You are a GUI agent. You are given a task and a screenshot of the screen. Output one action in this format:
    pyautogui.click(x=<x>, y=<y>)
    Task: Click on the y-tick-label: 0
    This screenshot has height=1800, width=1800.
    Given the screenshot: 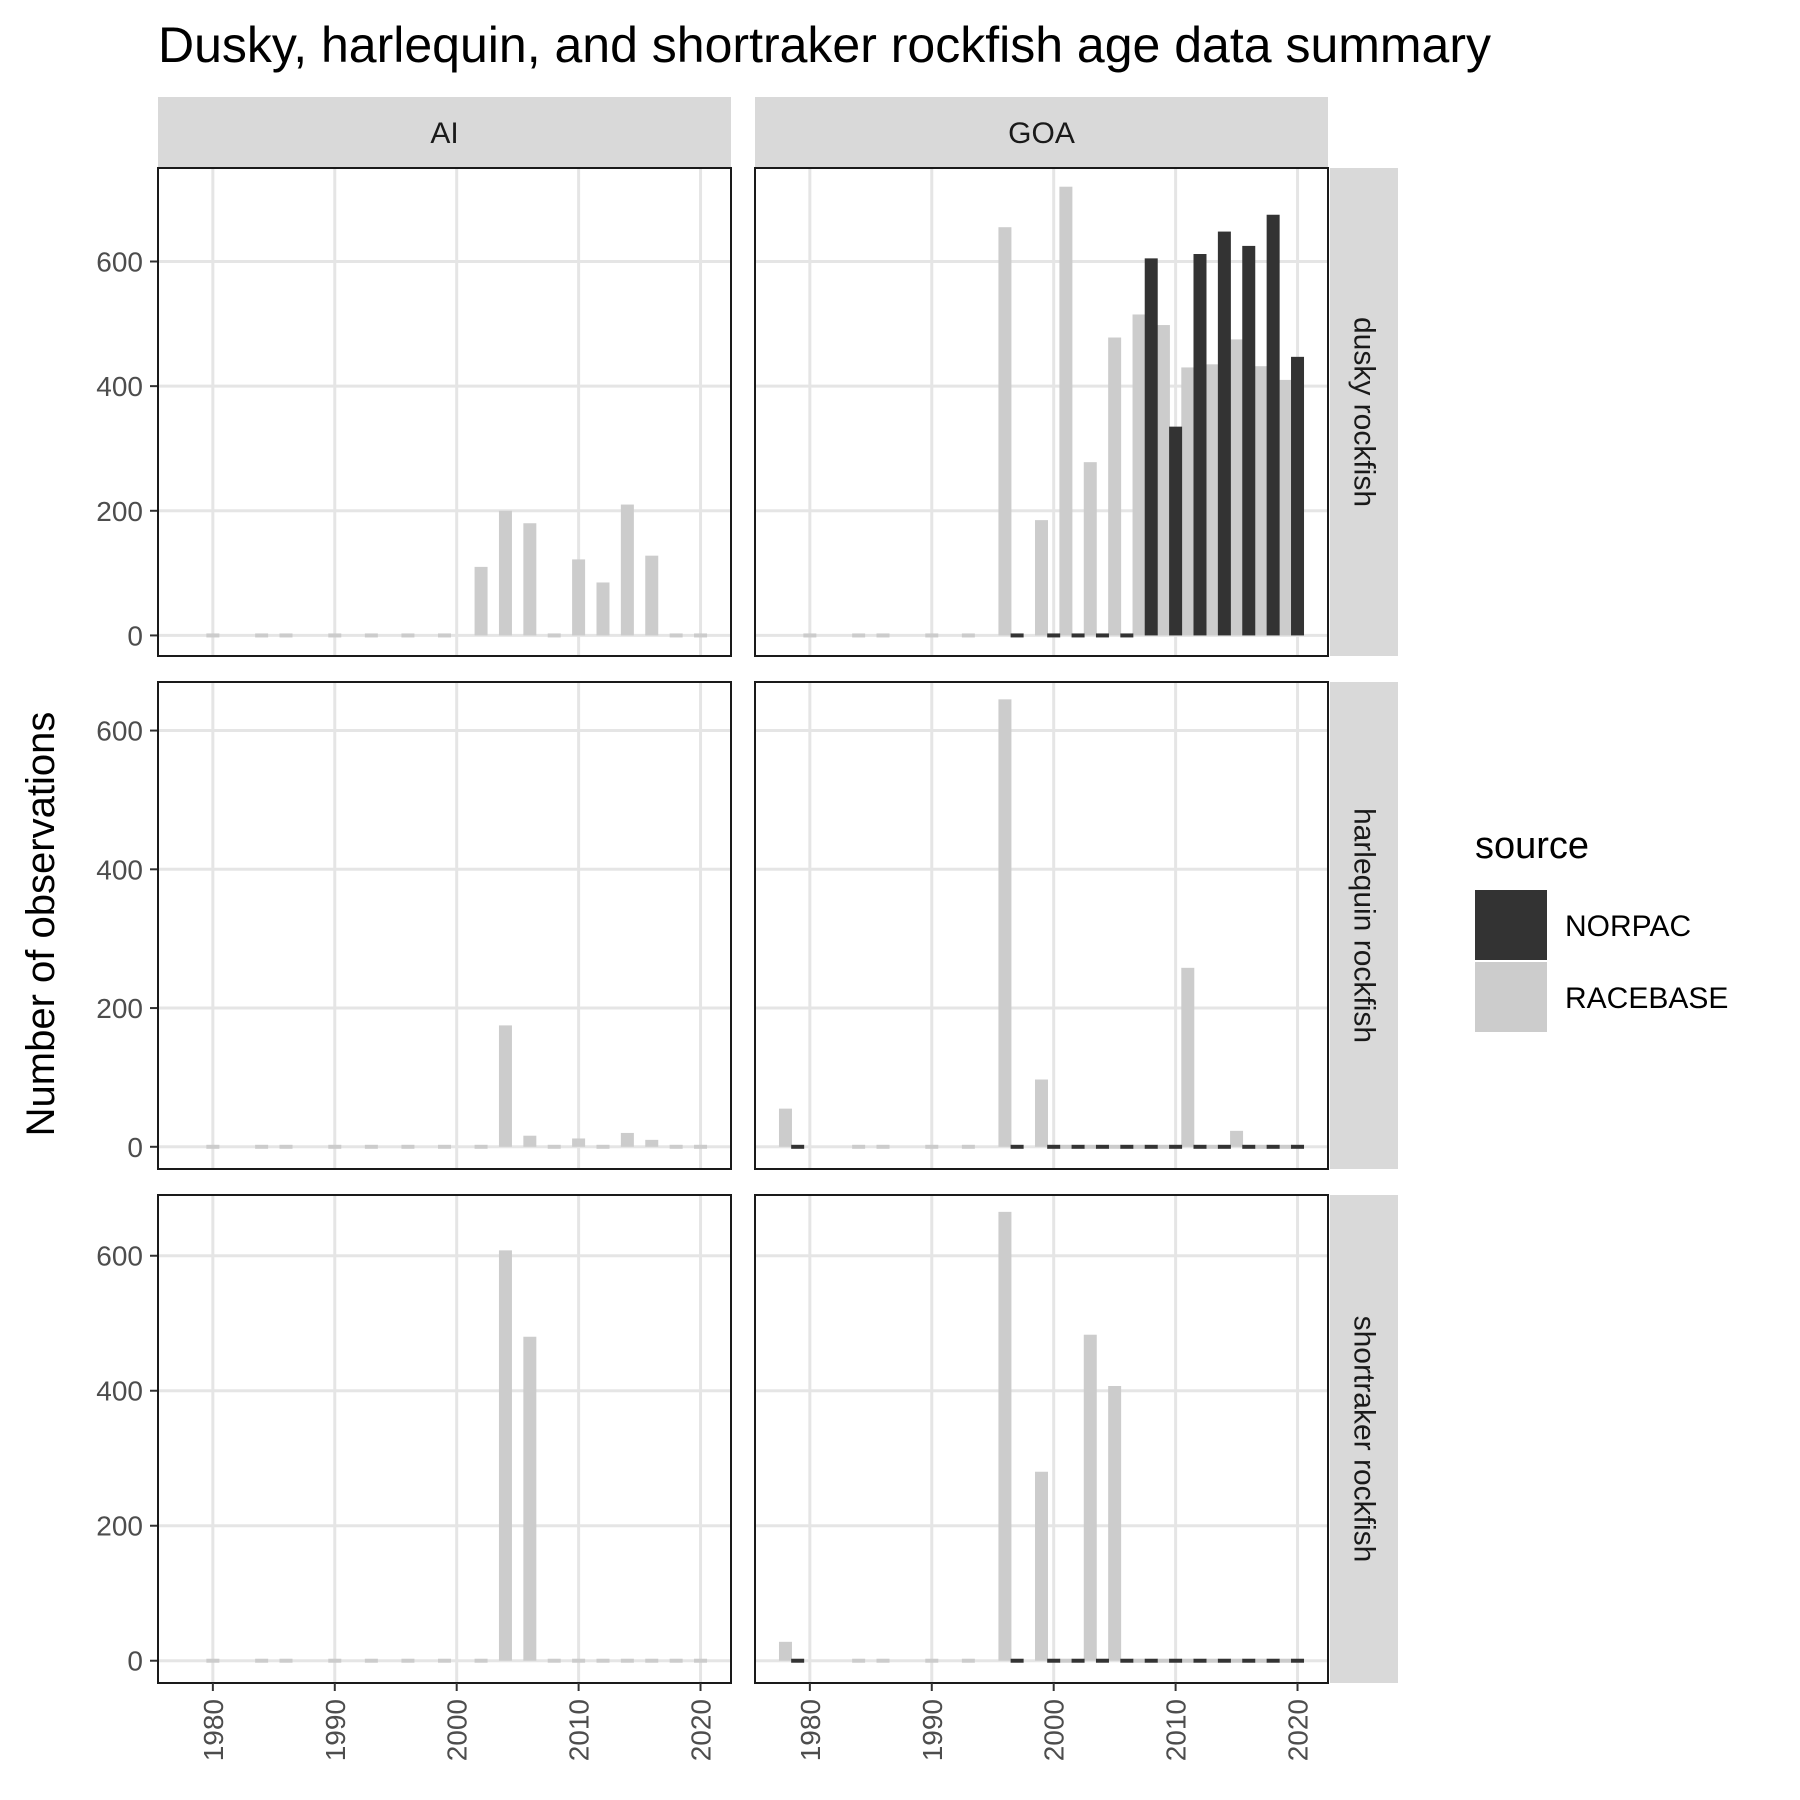 What is the action you would take?
    pyautogui.click(x=135, y=1147)
    